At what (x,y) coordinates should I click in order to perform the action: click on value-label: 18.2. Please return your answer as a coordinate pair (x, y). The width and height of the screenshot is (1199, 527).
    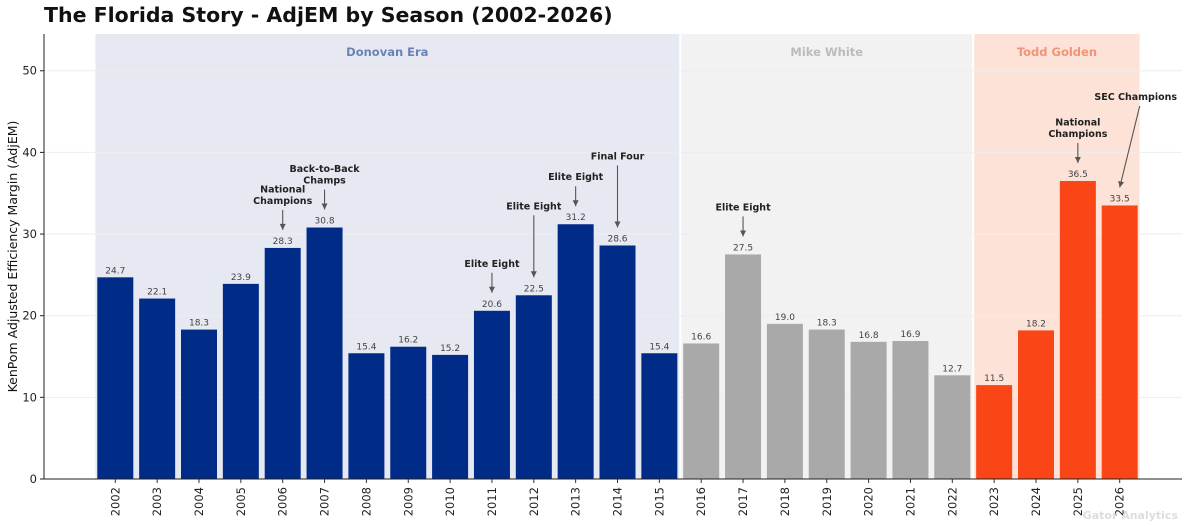
    Looking at the image, I should click on (1036, 324).